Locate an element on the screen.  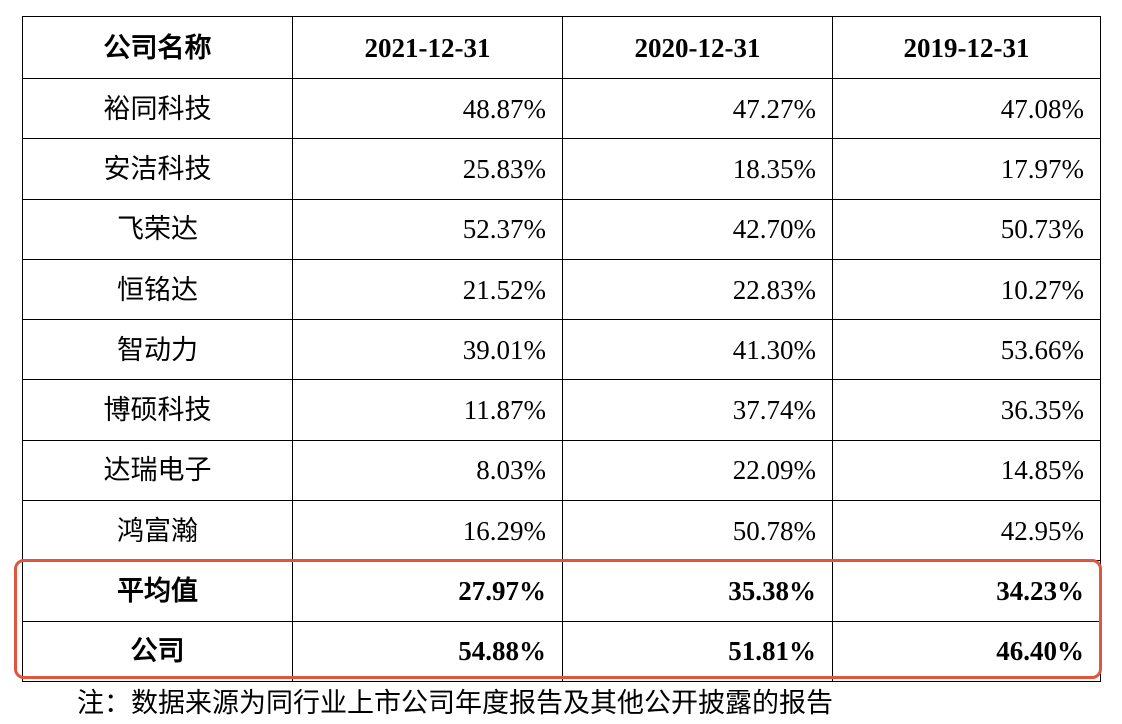
value-cell-2019: 47.08% is located at coordinates (966, 108).